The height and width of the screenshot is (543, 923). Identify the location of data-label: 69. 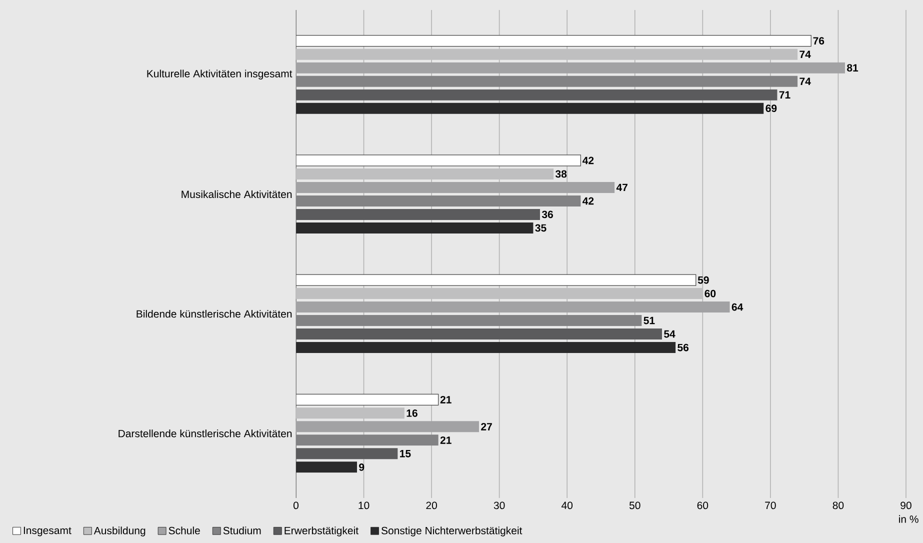
(771, 108).